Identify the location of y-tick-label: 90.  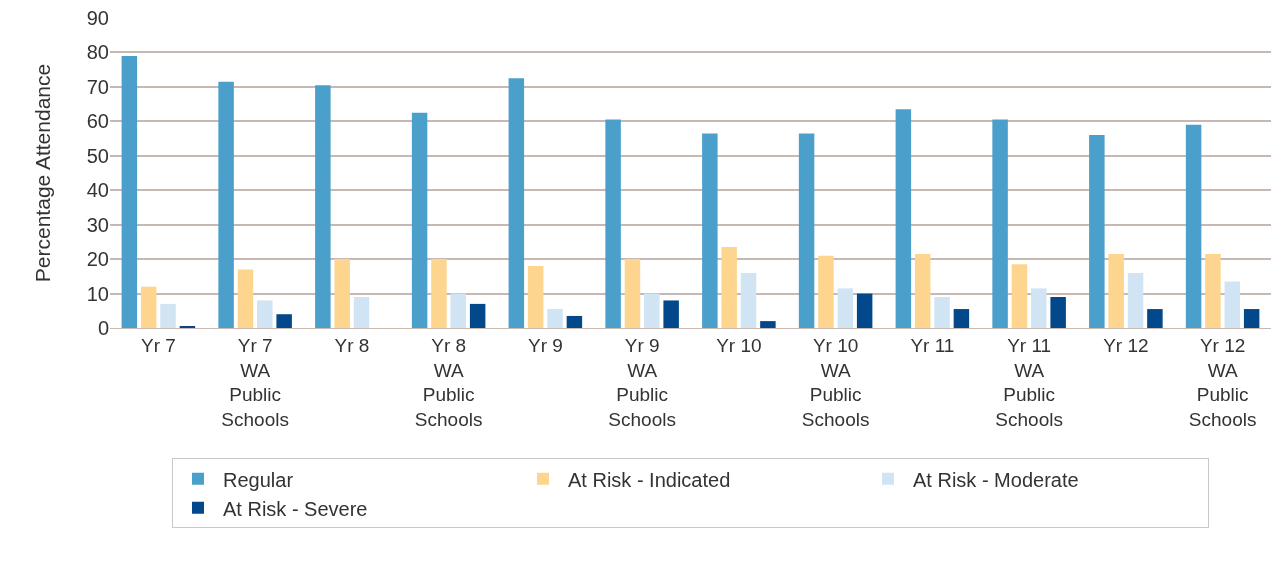
(97, 18).